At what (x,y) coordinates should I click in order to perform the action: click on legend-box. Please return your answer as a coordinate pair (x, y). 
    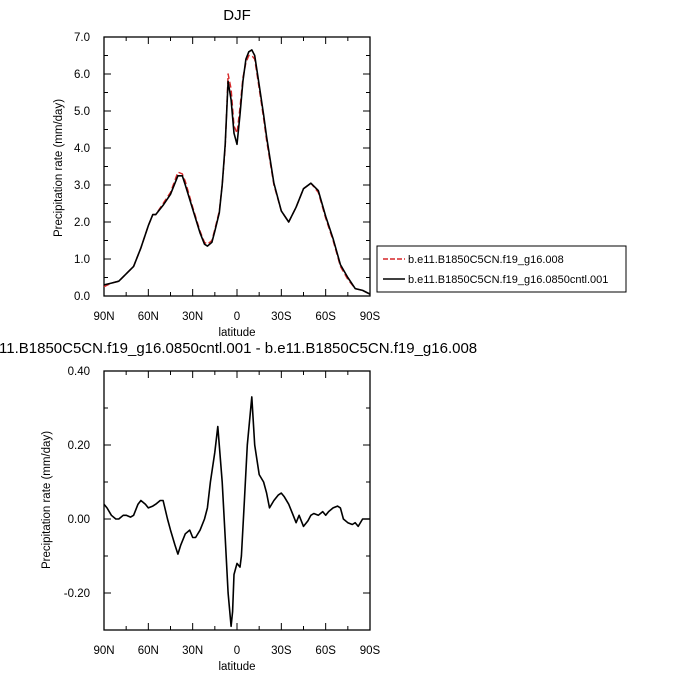
    Looking at the image, I should click on (501, 269).